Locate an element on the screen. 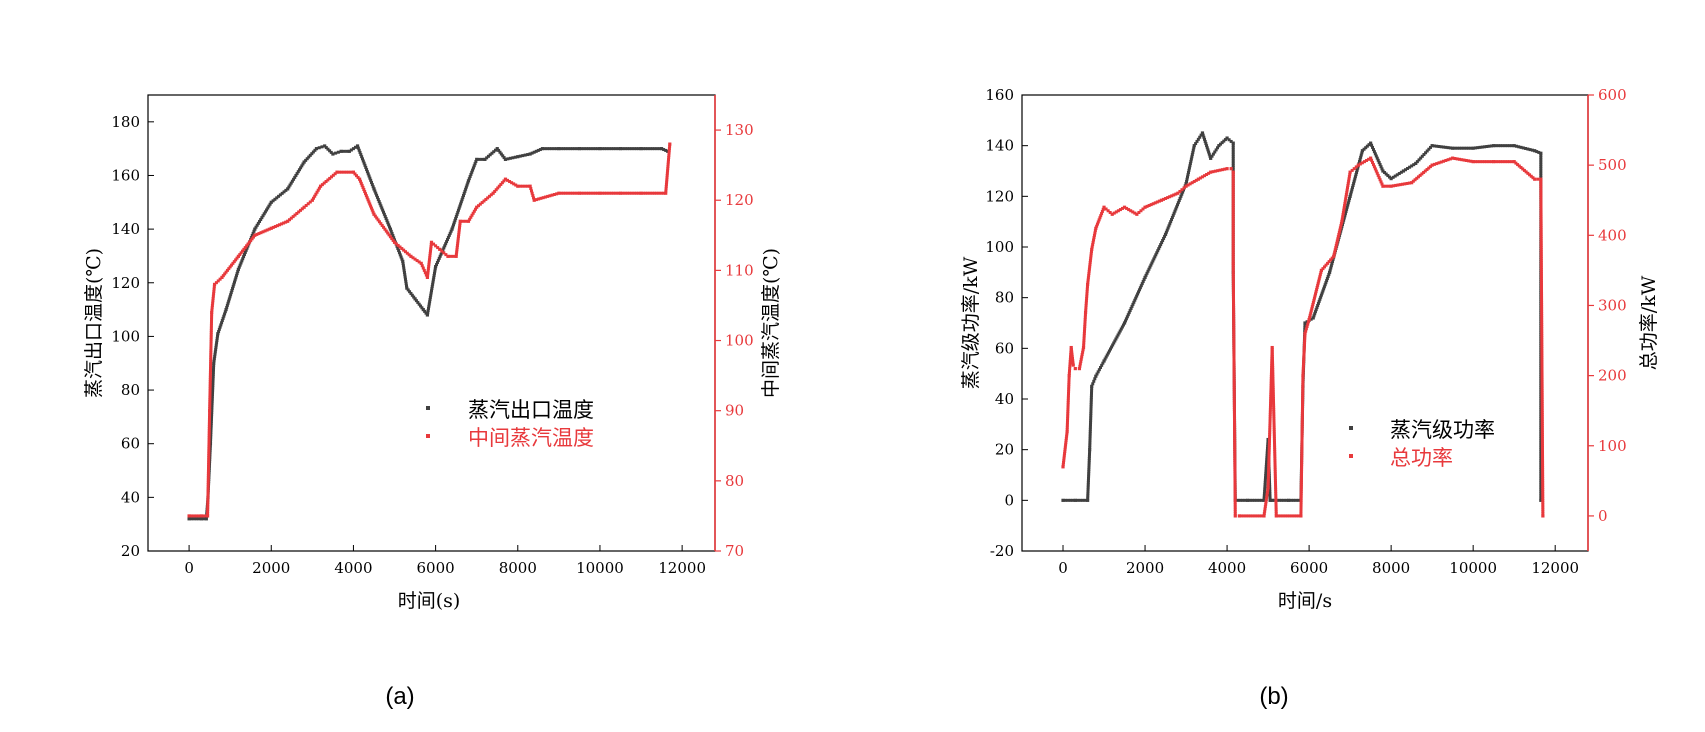 The height and width of the screenshot is (732, 1705). chart-b-series-1-point is located at coordinates (1383, 186).